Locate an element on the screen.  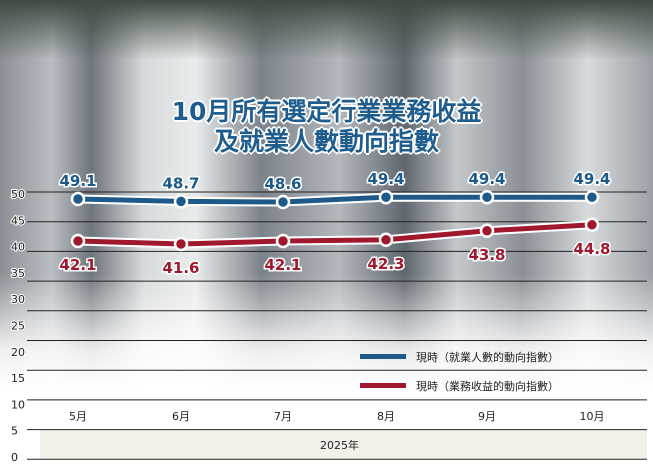
legend-swatch-blue is located at coordinates (383, 356).